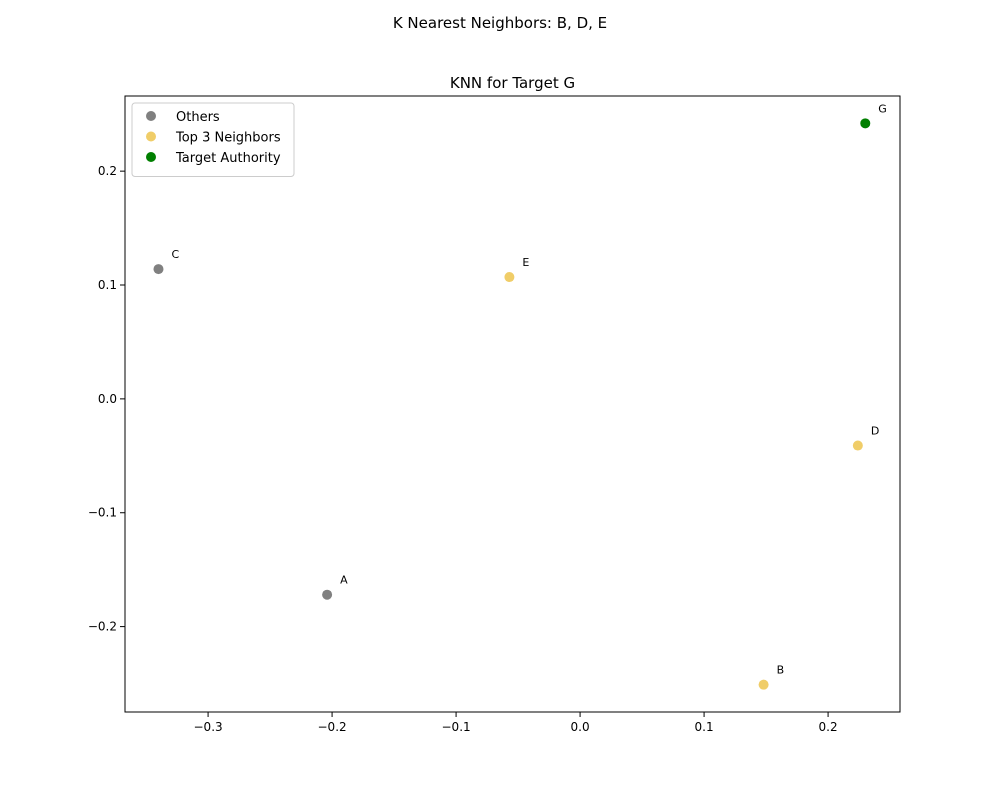 The image size is (1000, 804). Describe the element at coordinates (327, 594) in the screenshot. I see `point-a` at that location.